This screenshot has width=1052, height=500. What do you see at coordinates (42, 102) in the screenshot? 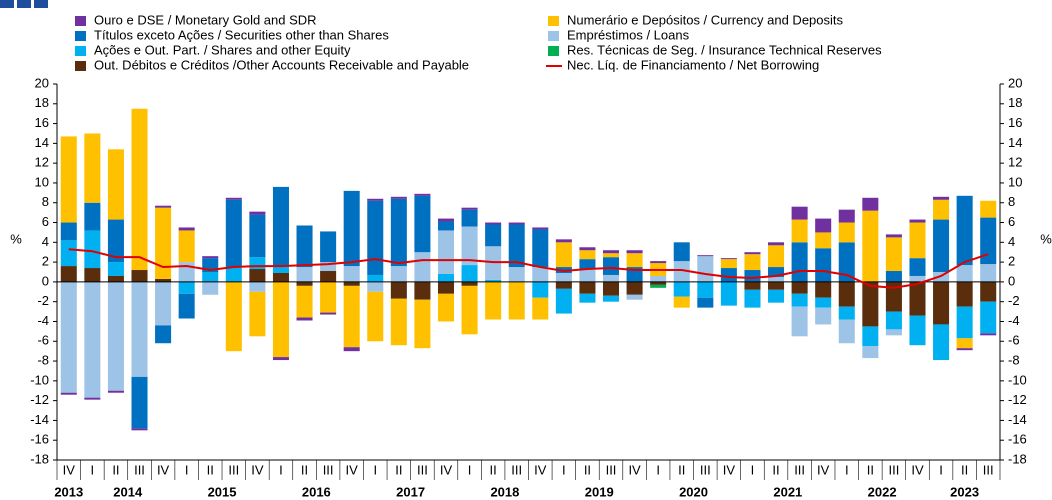
I see `y-tick-label: 18` at bounding box center [42, 102].